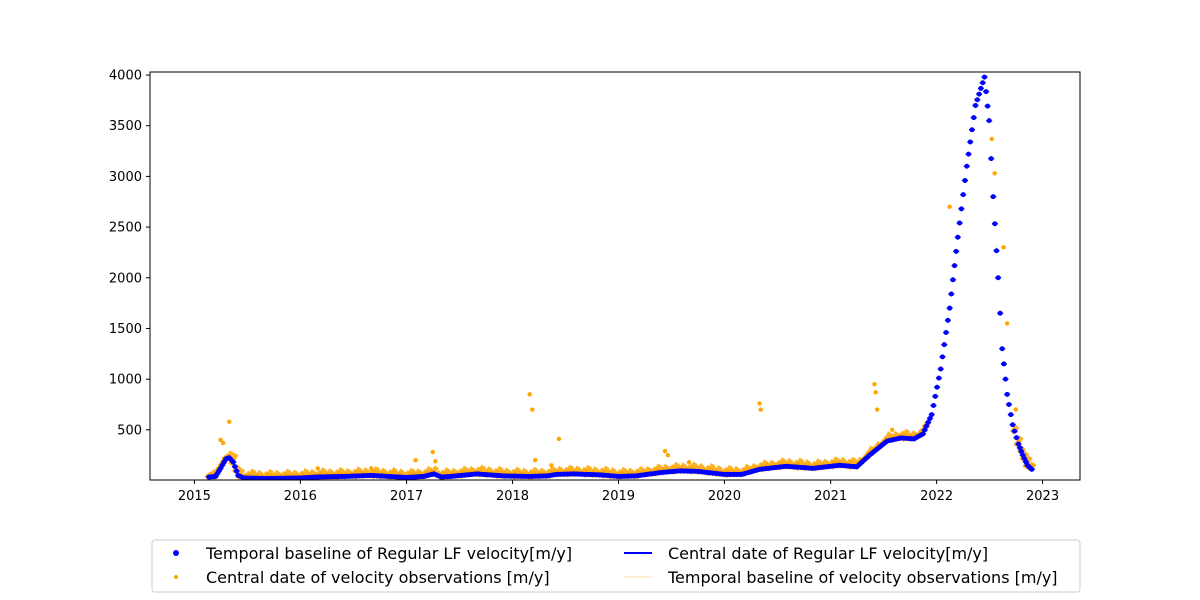 This screenshot has height=600, width=1200. Describe the element at coordinates (1042, 496) in the screenshot. I see `x-tick-label: 2023` at that location.